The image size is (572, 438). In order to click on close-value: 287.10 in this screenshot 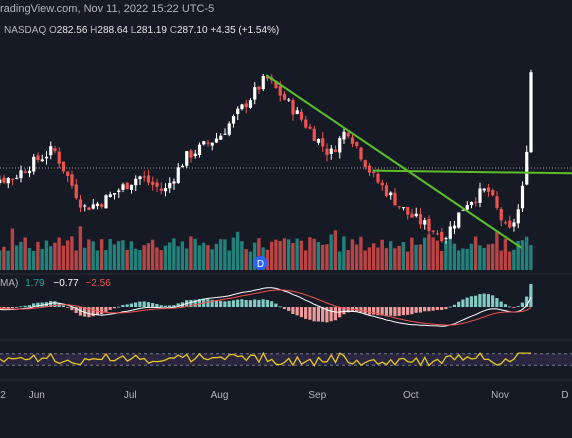, I will do `click(192, 30)`.